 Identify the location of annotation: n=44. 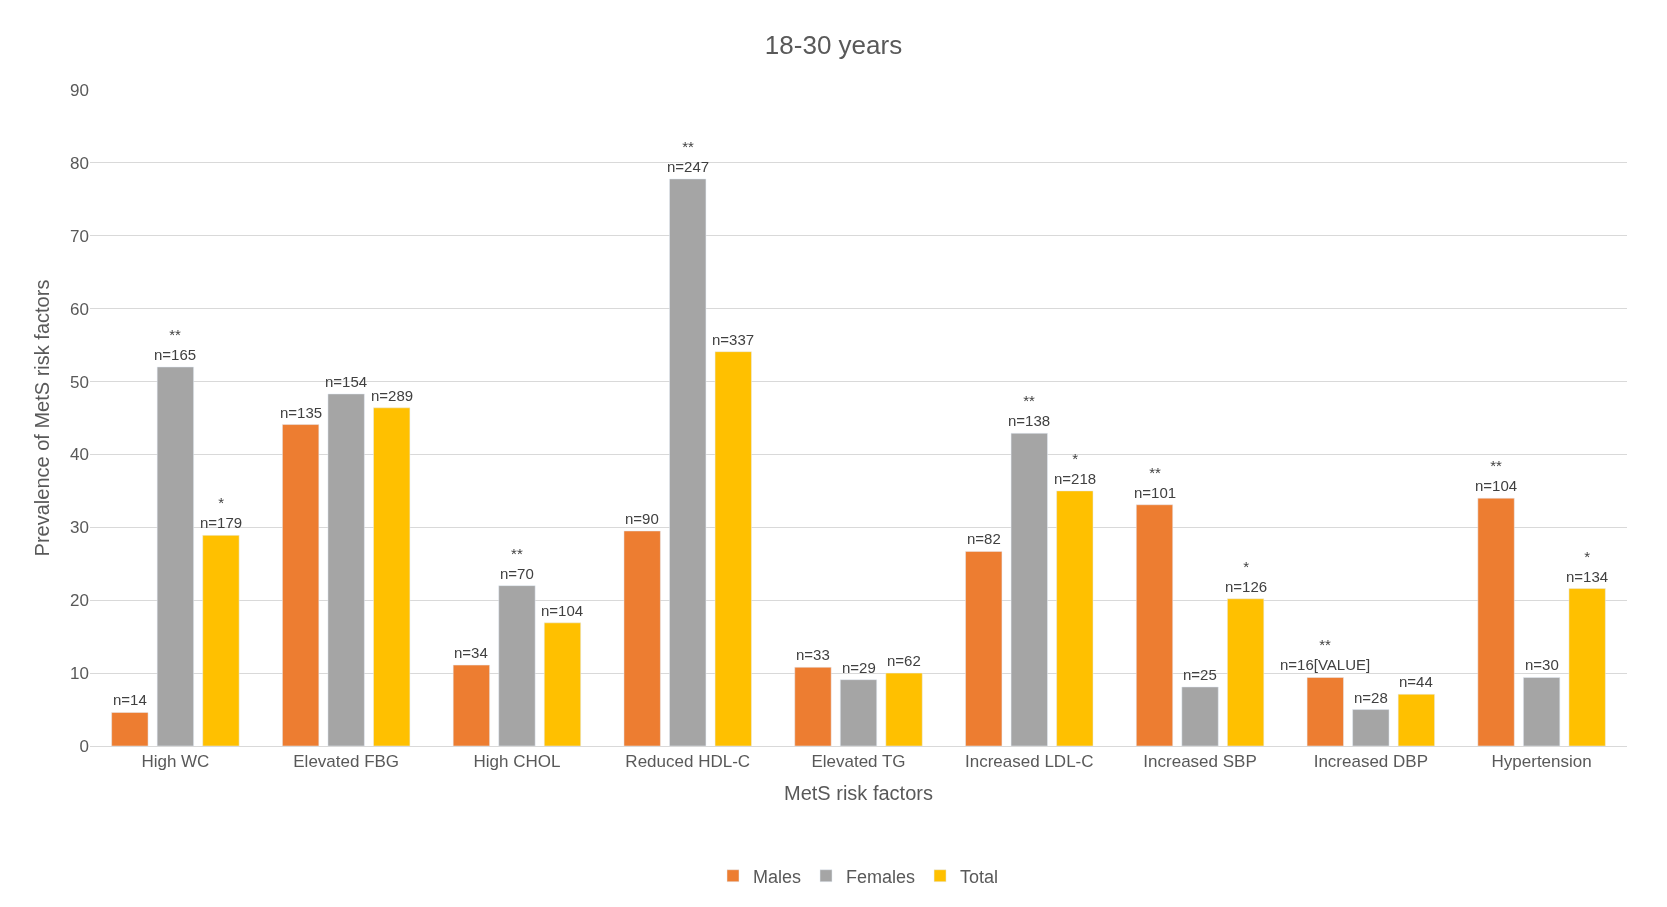
(1416, 681).